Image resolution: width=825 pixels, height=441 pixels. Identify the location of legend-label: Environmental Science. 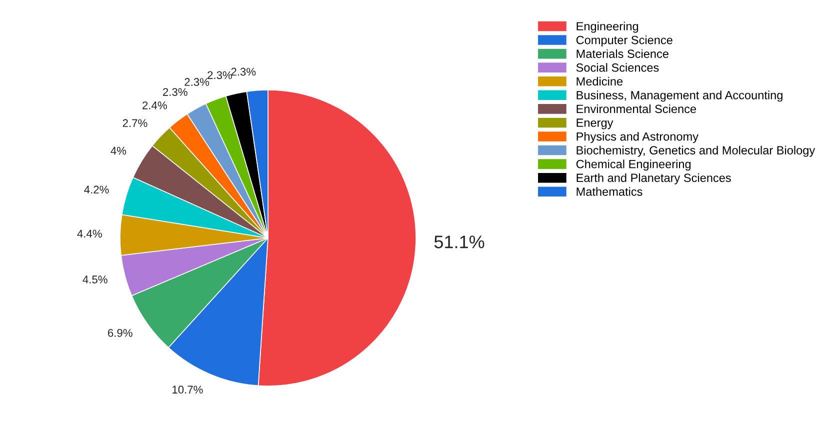
(636, 109).